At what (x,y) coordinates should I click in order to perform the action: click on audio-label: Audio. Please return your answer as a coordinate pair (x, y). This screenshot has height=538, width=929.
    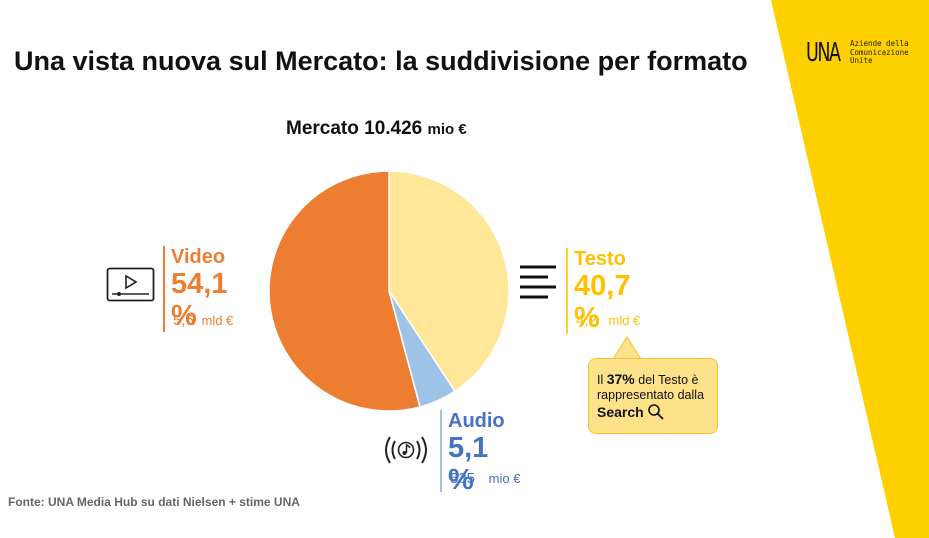
    Looking at the image, I should click on (476, 421).